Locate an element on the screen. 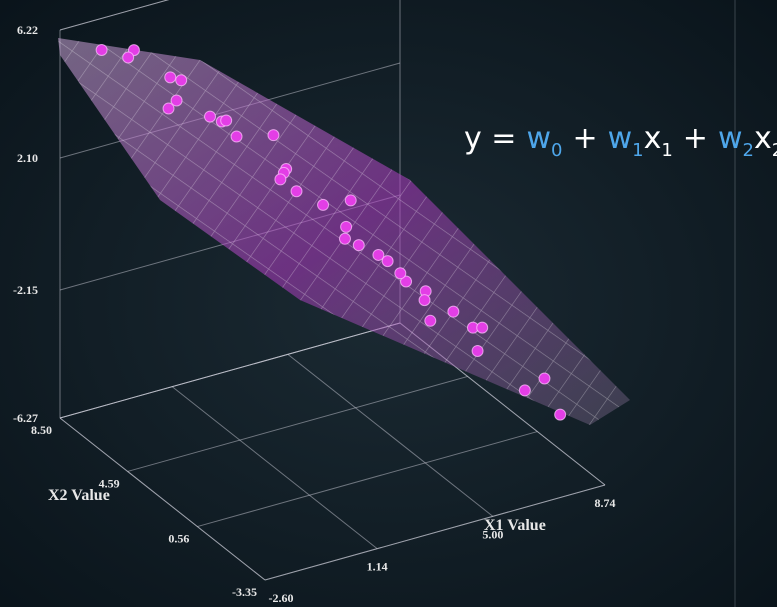 This screenshot has height=607, width=777. x2-tick-label: 0.56 is located at coordinates (178, 539).